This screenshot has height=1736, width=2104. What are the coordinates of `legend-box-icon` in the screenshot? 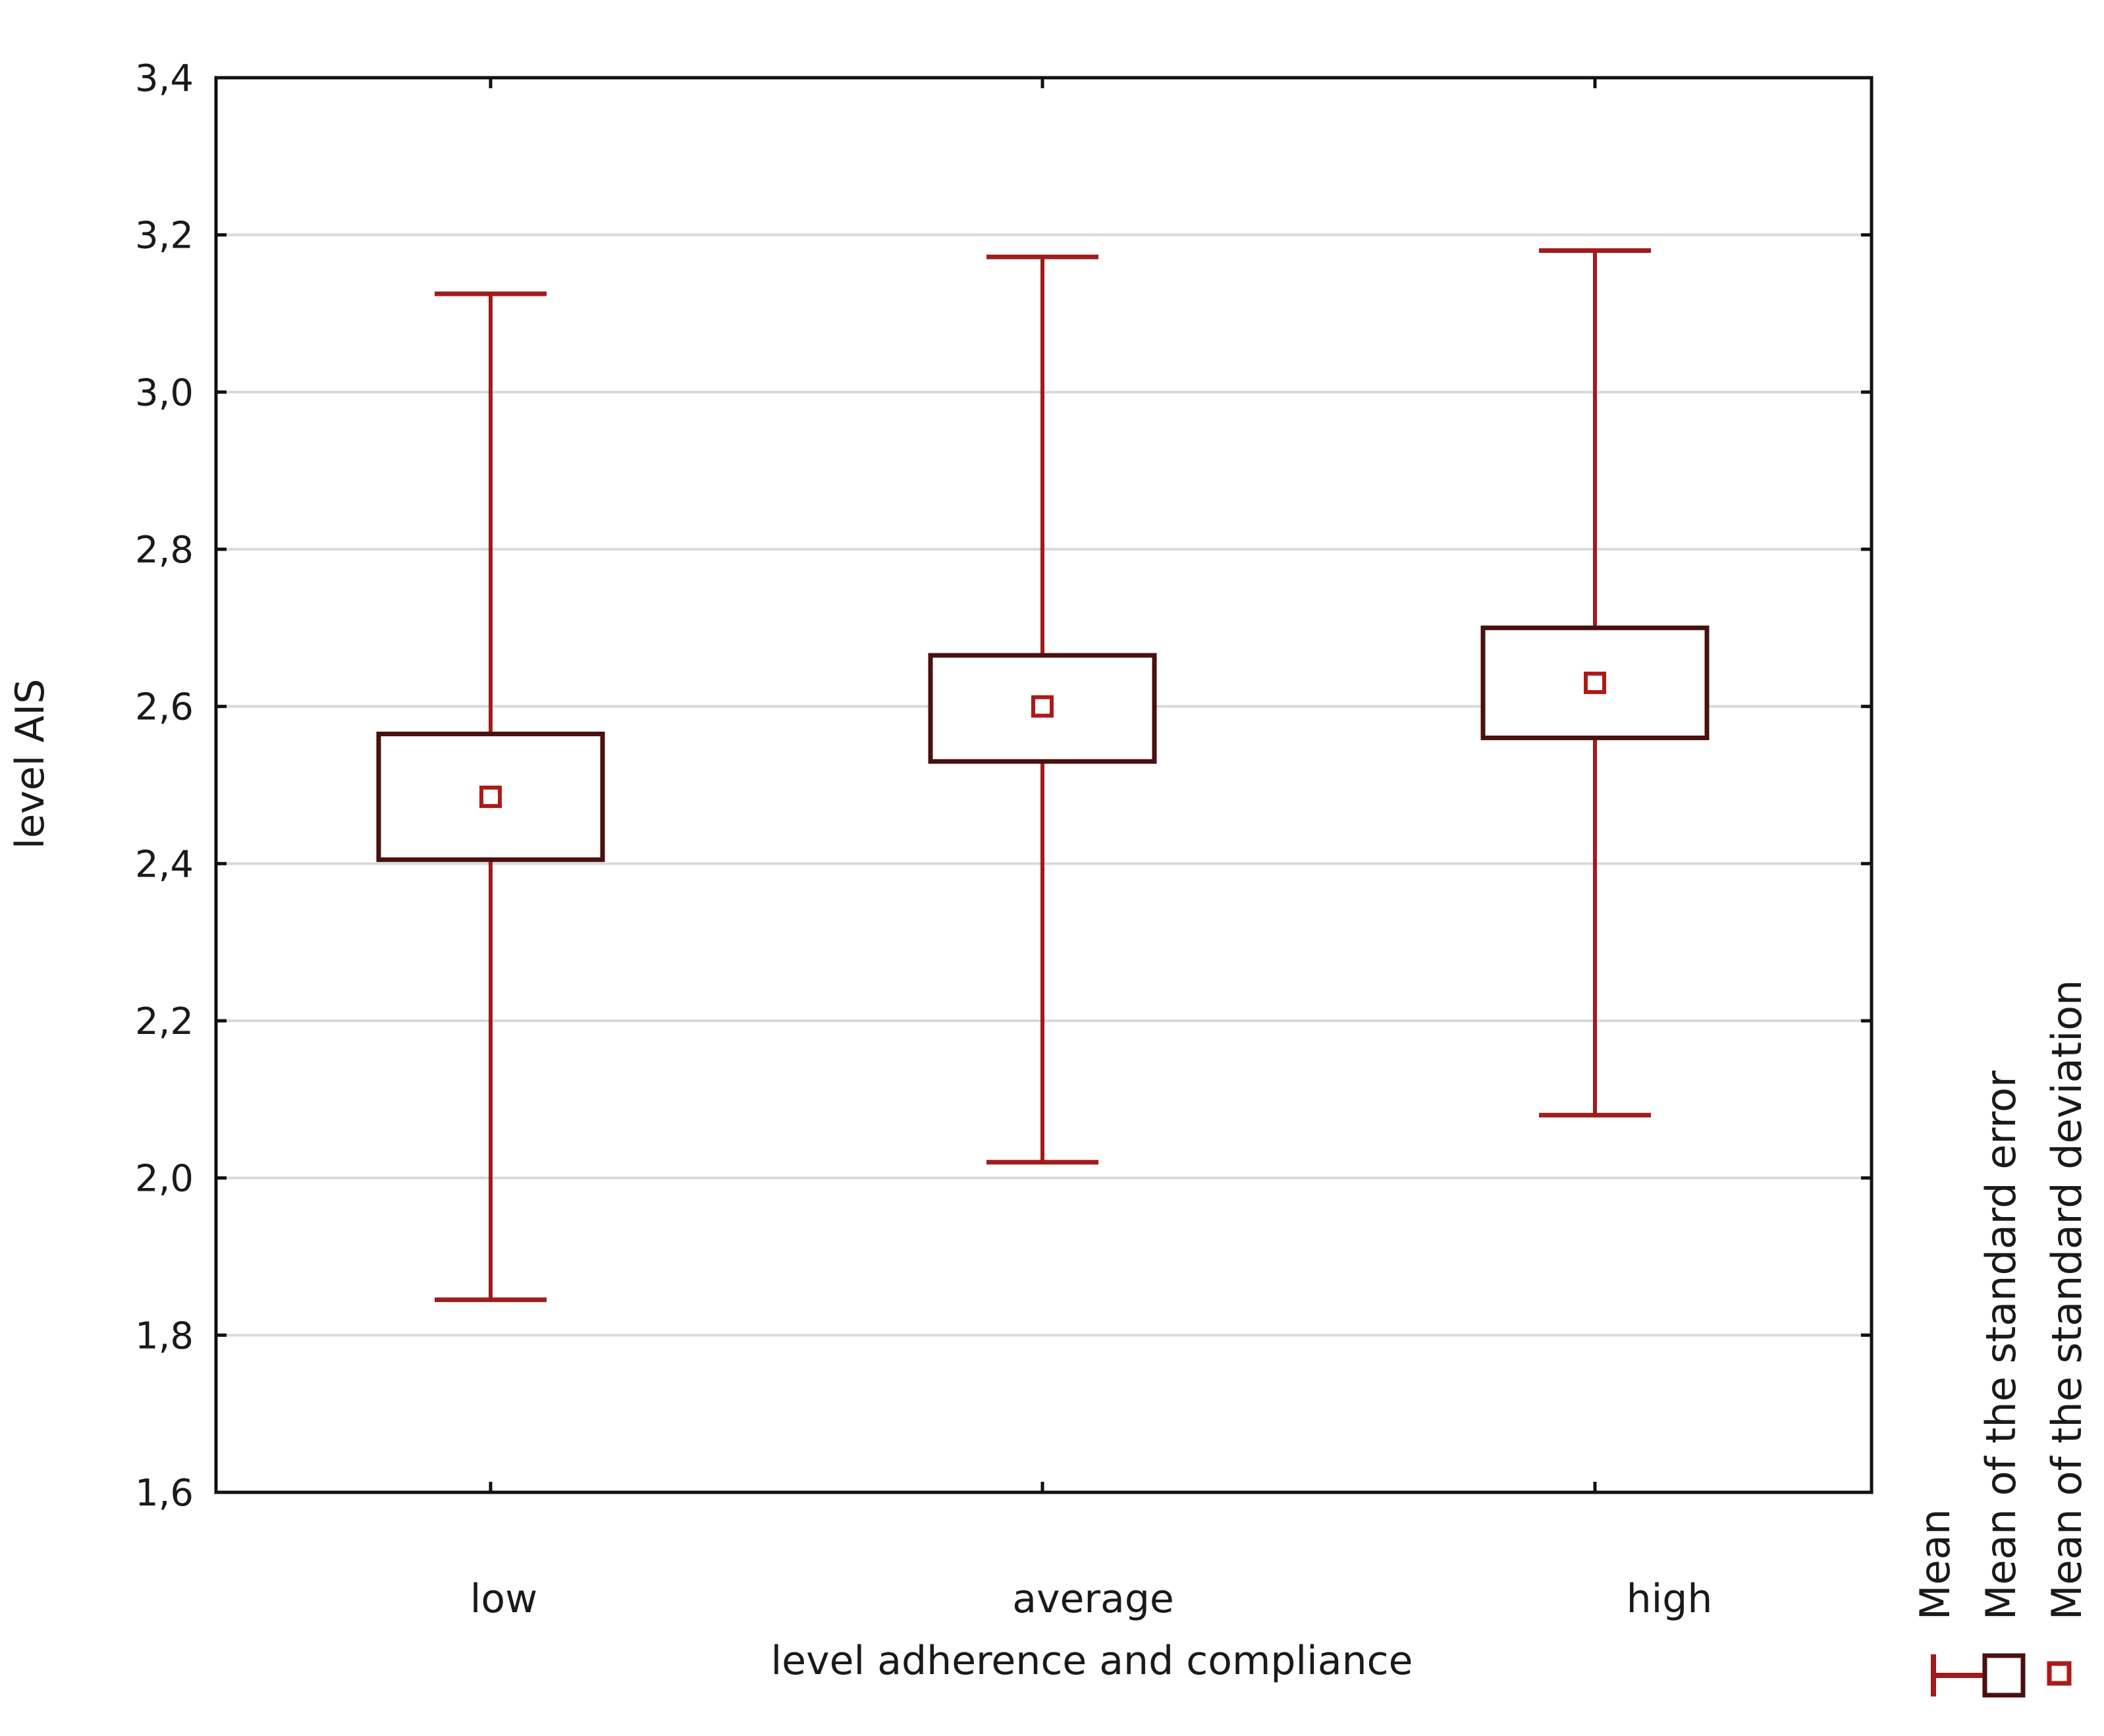 It's located at (2004, 1675).